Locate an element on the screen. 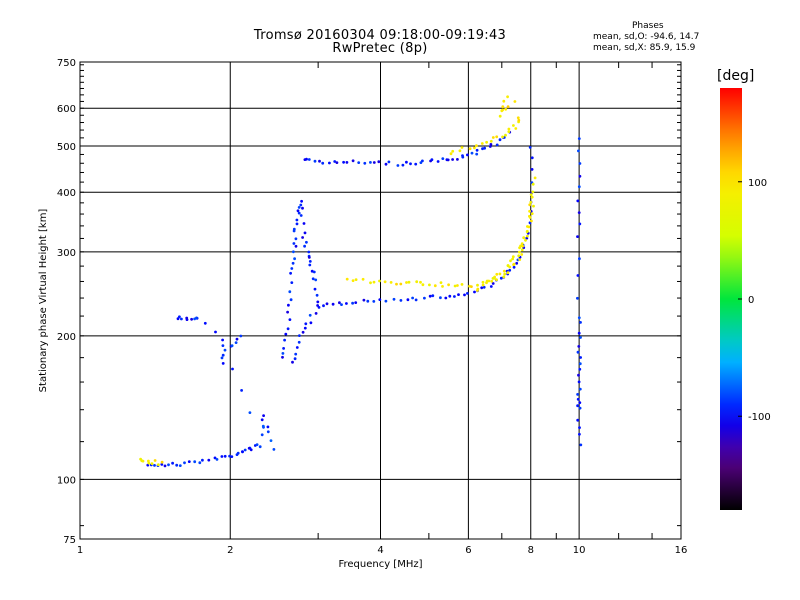 The image size is (800, 600). x-tick-label: 1 is located at coordinates (80, 550).